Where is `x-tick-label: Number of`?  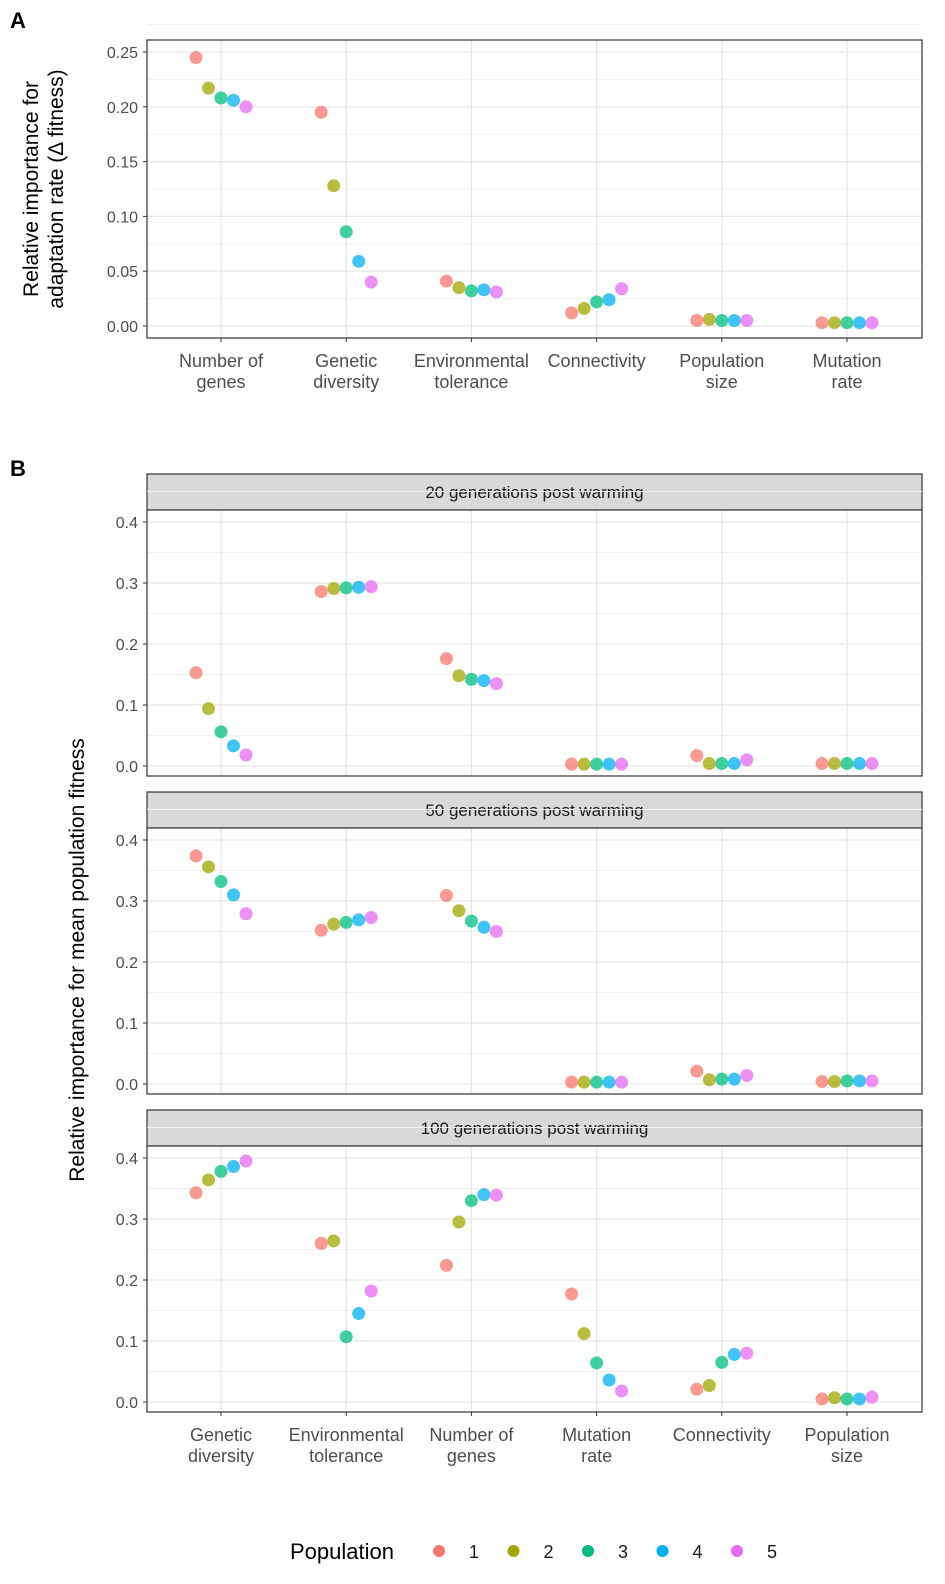
x-tick-label: Number of is located at coordinates (471, 1435).